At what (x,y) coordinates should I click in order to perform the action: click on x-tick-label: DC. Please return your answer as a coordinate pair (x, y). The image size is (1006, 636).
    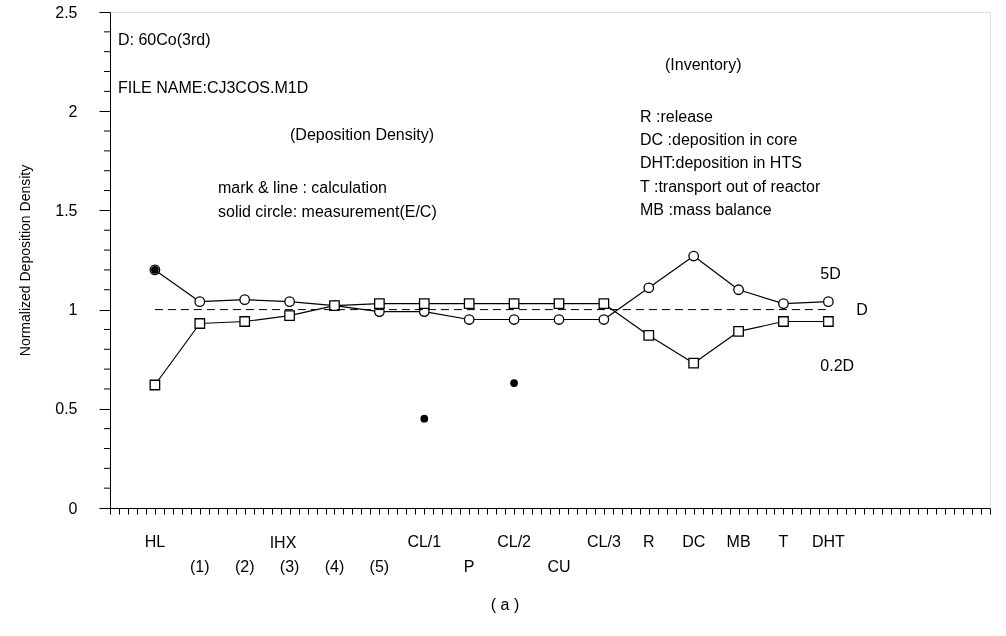
    Looking at the image, I should click on (694, 541).